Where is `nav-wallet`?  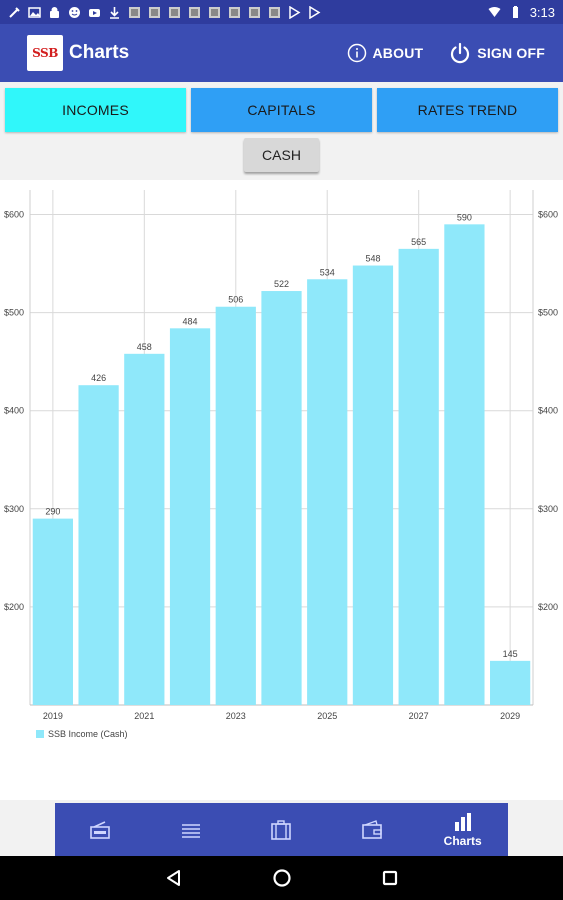
nav-wallet is located at coordinates (372, 829).